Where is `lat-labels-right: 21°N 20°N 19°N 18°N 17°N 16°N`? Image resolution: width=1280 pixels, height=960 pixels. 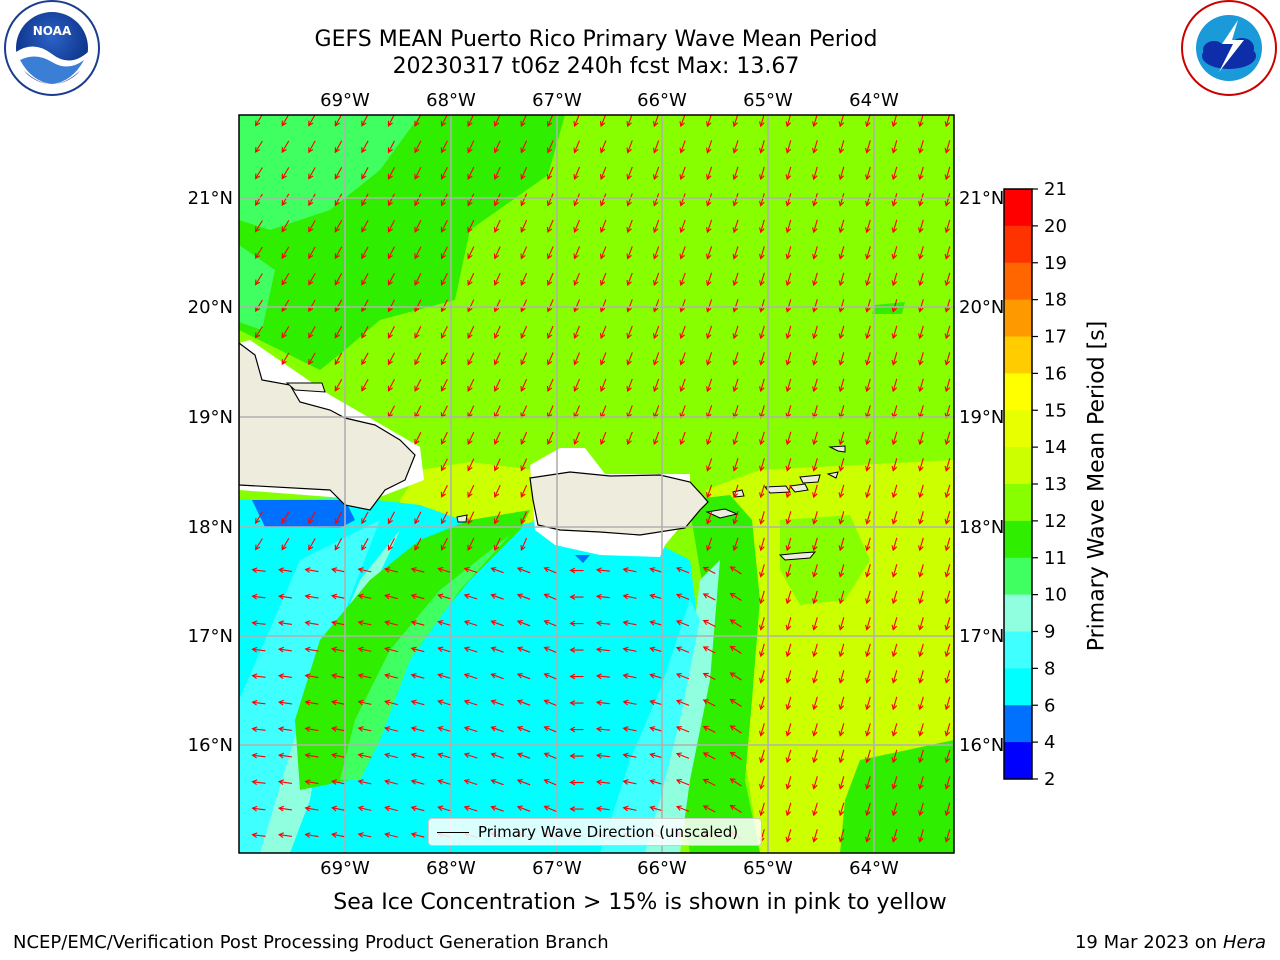 lat-labels-right: 21°N 20°N 19°N 18°N 17°N 16°N is located at coordinates (981, 472).